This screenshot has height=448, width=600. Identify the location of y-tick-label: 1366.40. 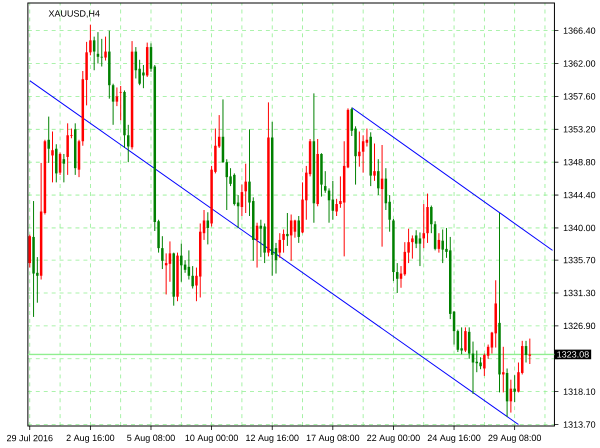
(580, 30).